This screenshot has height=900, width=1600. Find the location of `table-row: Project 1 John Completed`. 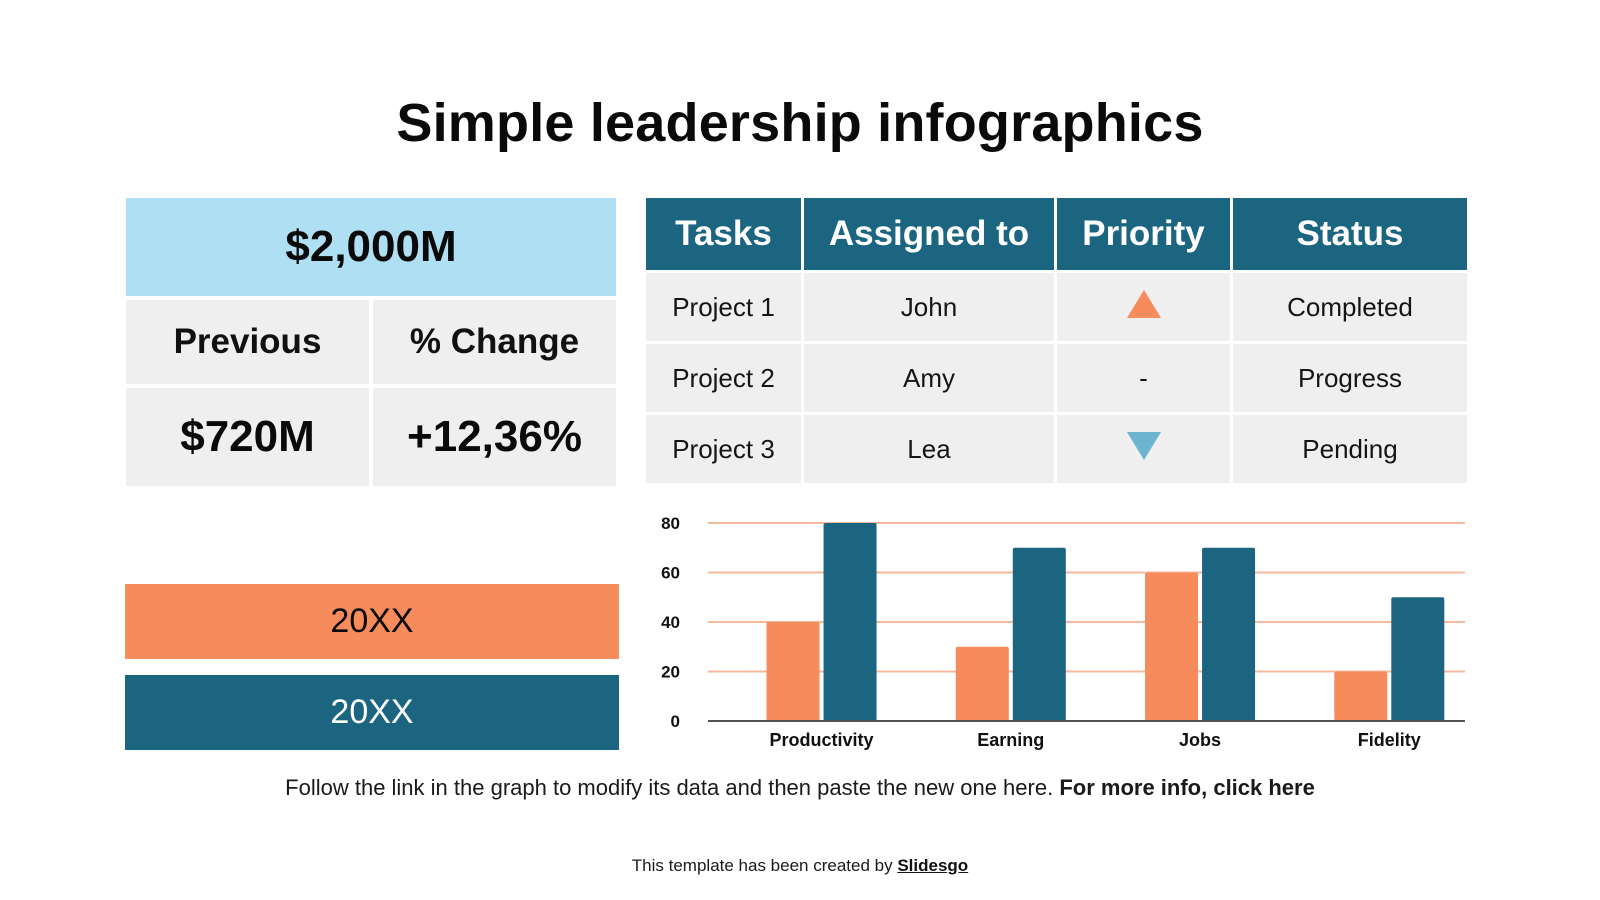

table-row: Project 1 John Completed is located at coordinates (1056, 307).